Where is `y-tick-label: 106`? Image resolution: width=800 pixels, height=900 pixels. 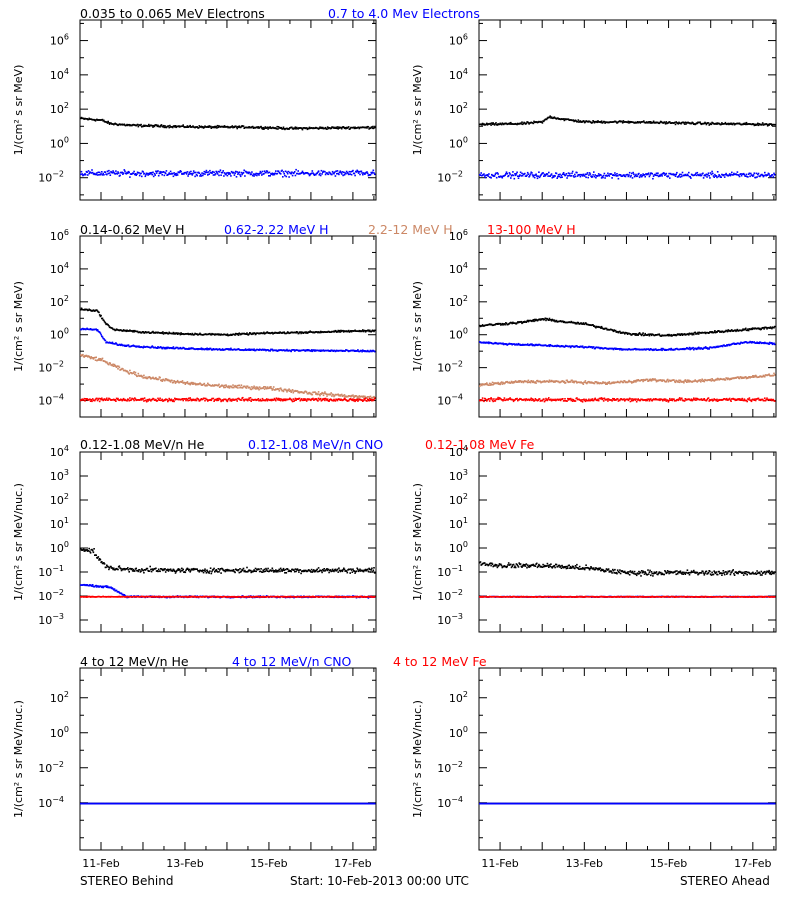 y-tick-label: 106 is located at coordinates (59, 40).